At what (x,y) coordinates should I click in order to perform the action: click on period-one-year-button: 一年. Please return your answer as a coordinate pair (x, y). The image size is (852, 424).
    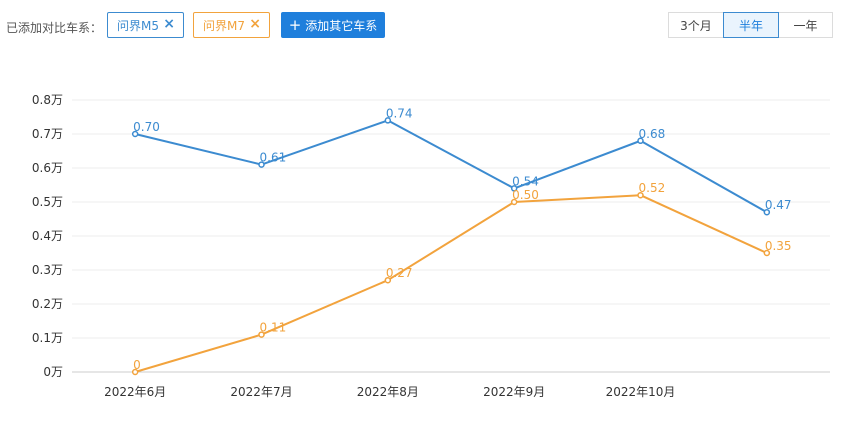
    Looking at the image, I should click on (805, 25).